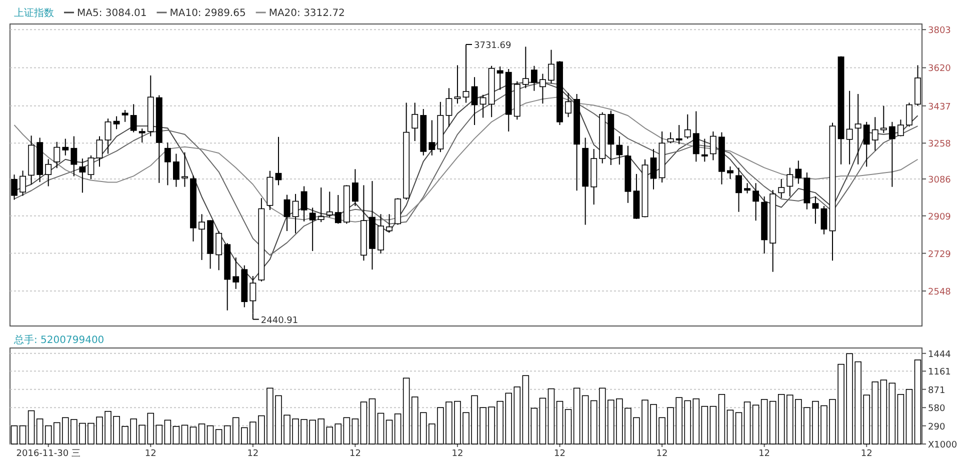 This screenshot has width=960, height=461. I want to click on y-tick-label: 580, so click(937, 409).